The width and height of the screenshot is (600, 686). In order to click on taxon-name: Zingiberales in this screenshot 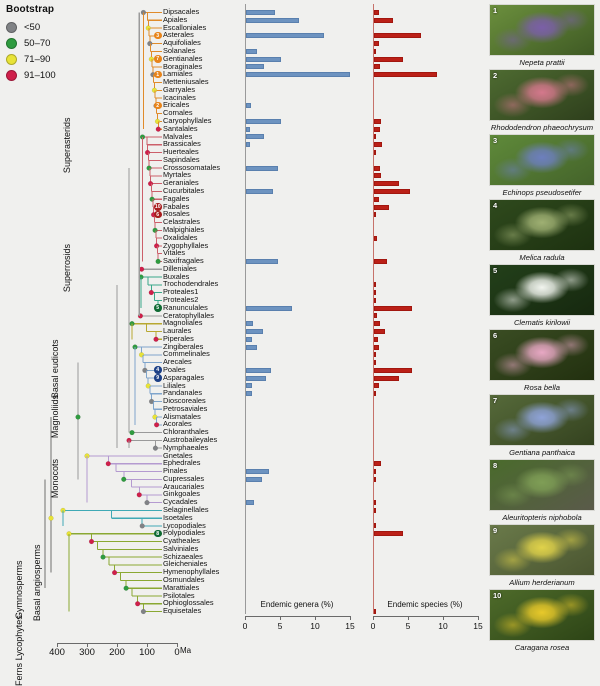, I will do `click(183, 346)`.